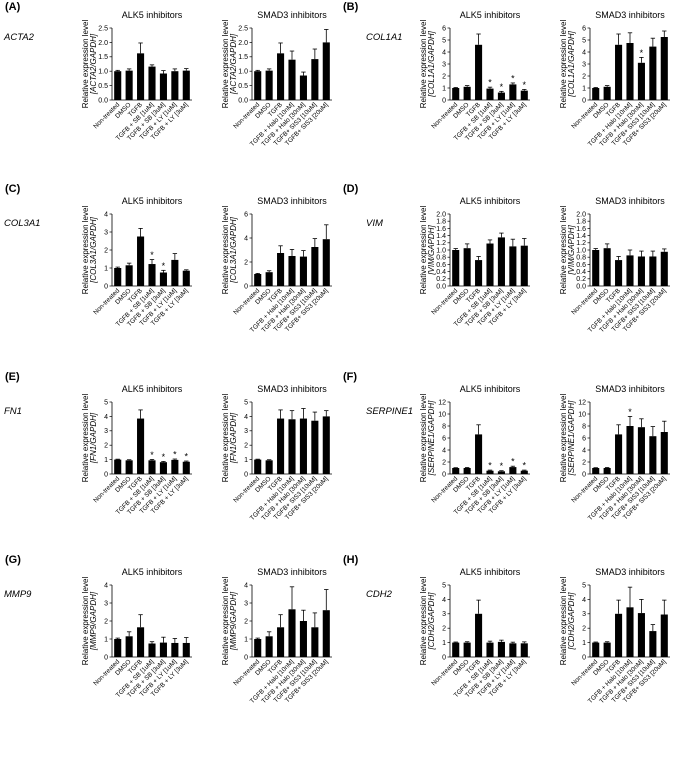 The image size is (685, 758). Describe the element at coordinates (368, 577) in the screenshot. I see `panel-H: (H) CDH2` at that location.